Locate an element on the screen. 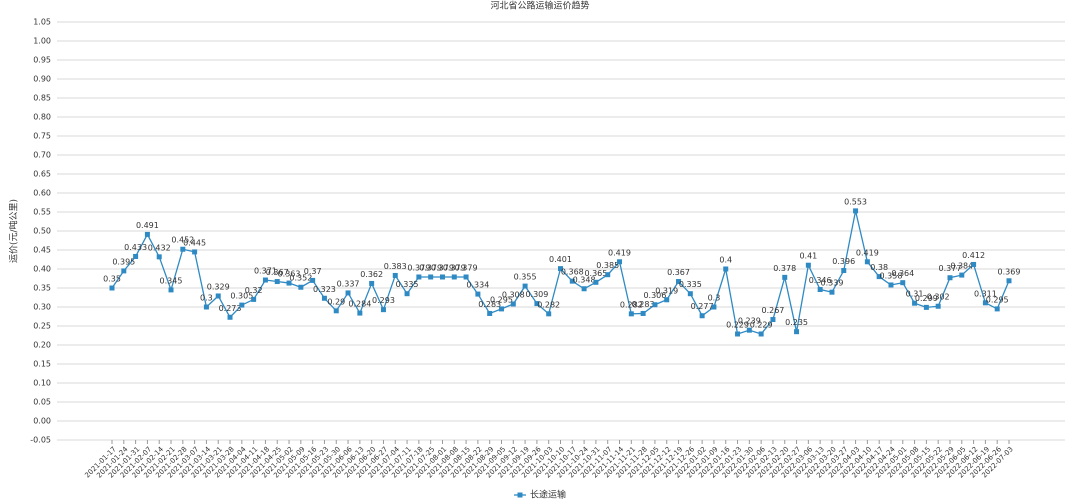 The height and width of the screenshot is (504, 1080). y-tick-label: 0.25 is located at coordinates (42, 326).